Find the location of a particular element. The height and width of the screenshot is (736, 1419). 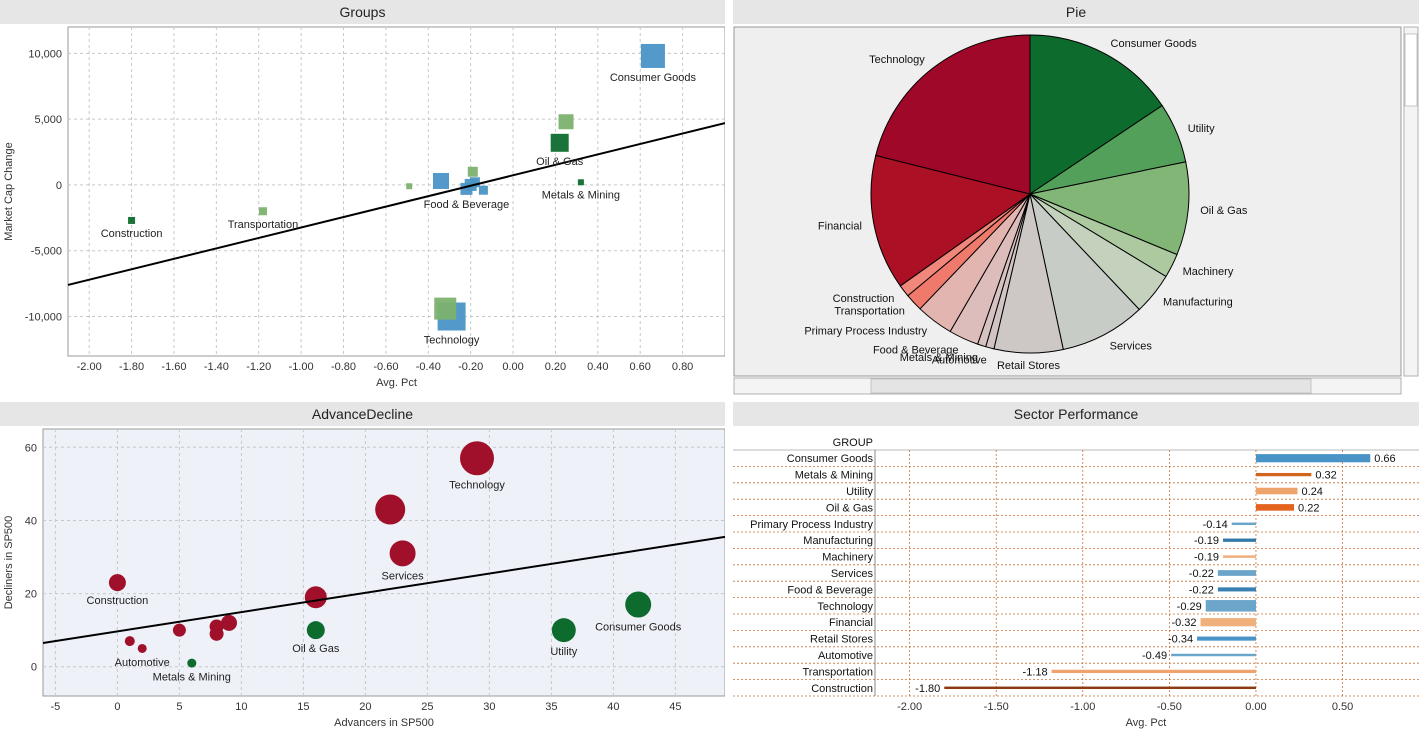

point-label: Services is located at coordinates (403, 576).